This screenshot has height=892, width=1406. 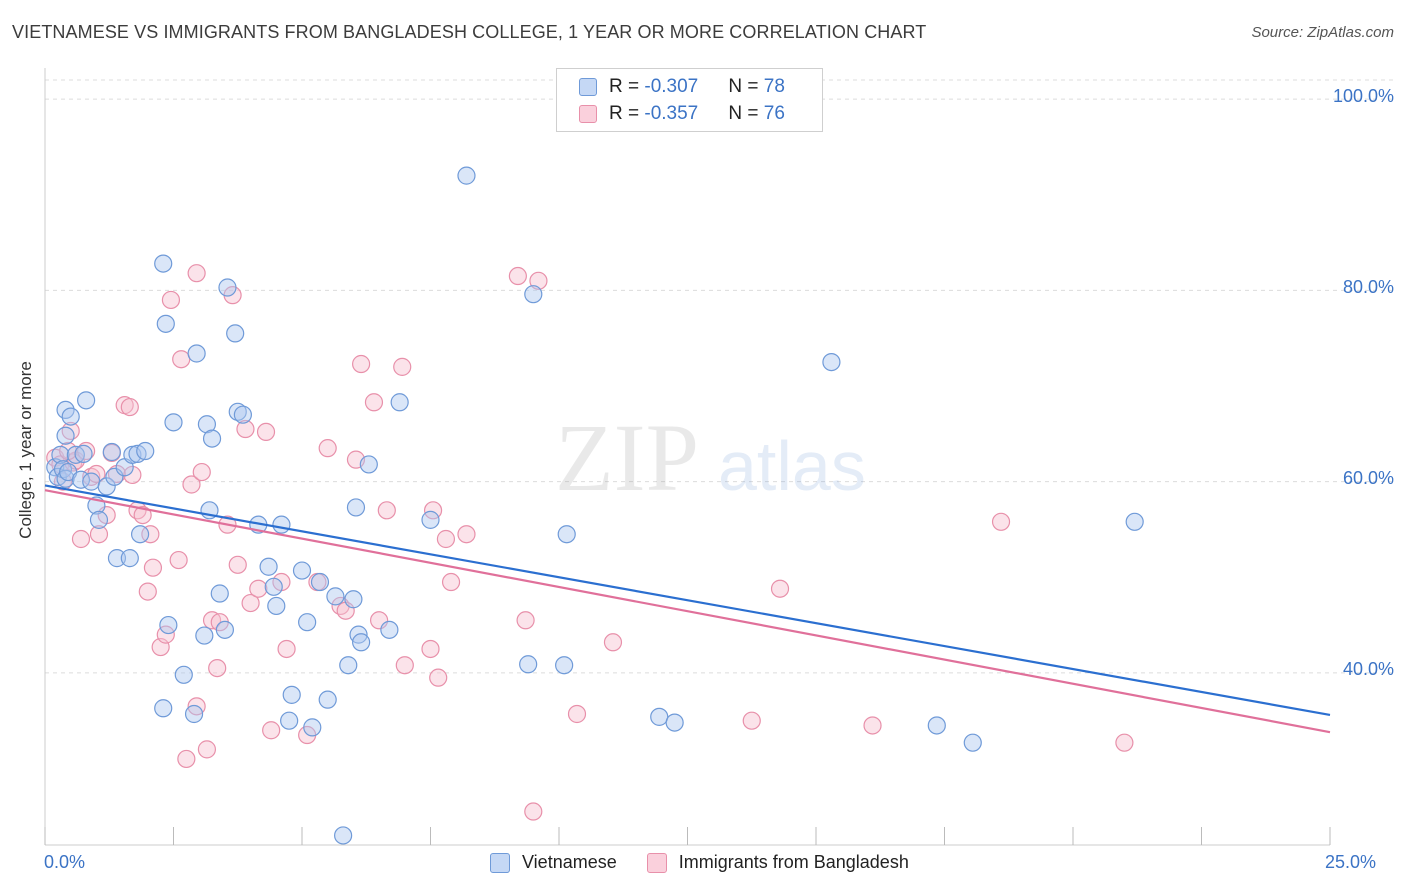 What do you see at coordinates (1351, 862) in the screenshot?
I see `x-tick-label-max: 25.0%` at bounding box center [1351, 862].